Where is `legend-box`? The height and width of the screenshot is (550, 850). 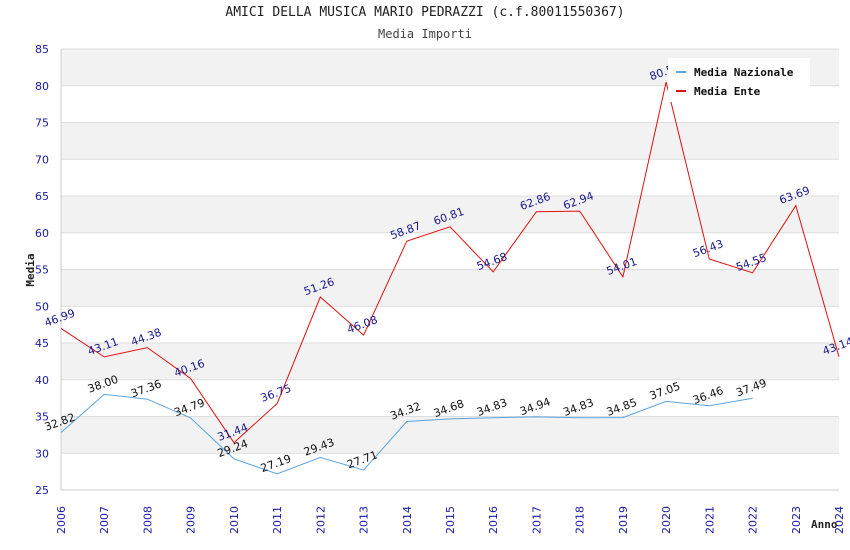
legend-box is located at coordinates (739, 80).